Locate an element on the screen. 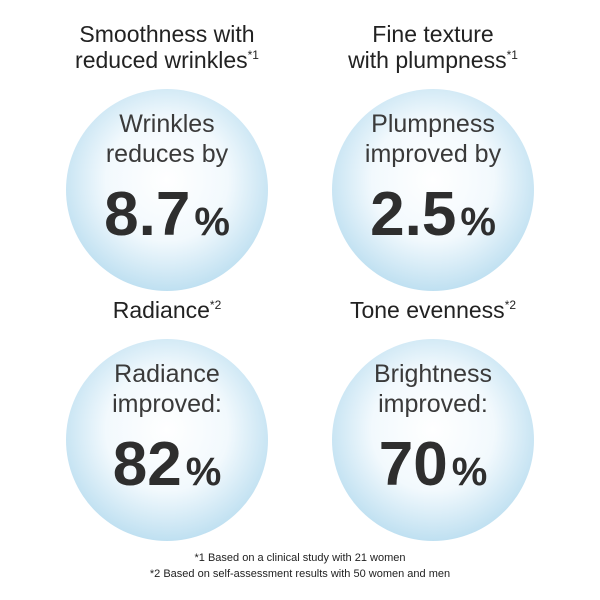 Image resolution: width=600 pixels, height=600 pixels. circle-label: reduces by is located at coordinates (167, 154).